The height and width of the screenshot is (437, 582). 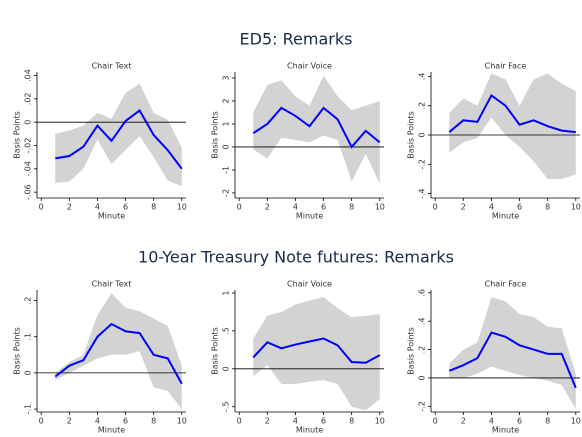 I want to click on y-tick-label: .6, so click(x=422, y=293).